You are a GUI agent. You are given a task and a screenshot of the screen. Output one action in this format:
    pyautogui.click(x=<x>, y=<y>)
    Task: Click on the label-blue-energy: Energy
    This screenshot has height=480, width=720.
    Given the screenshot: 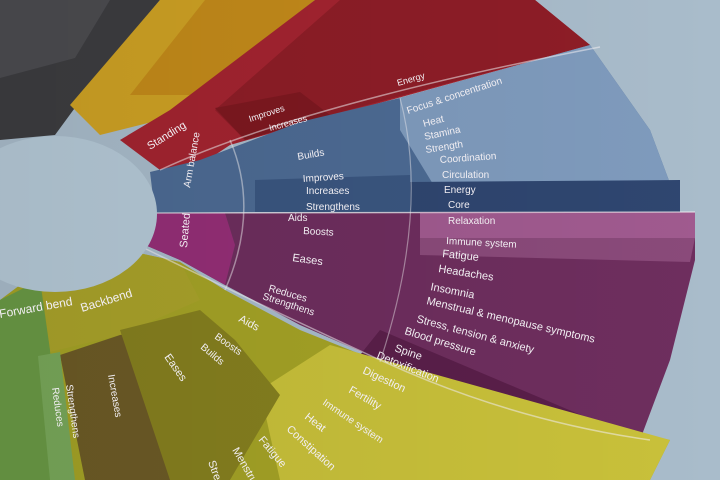 What is the action you would take?
    pyautogui.click(x=460, y=190)
    